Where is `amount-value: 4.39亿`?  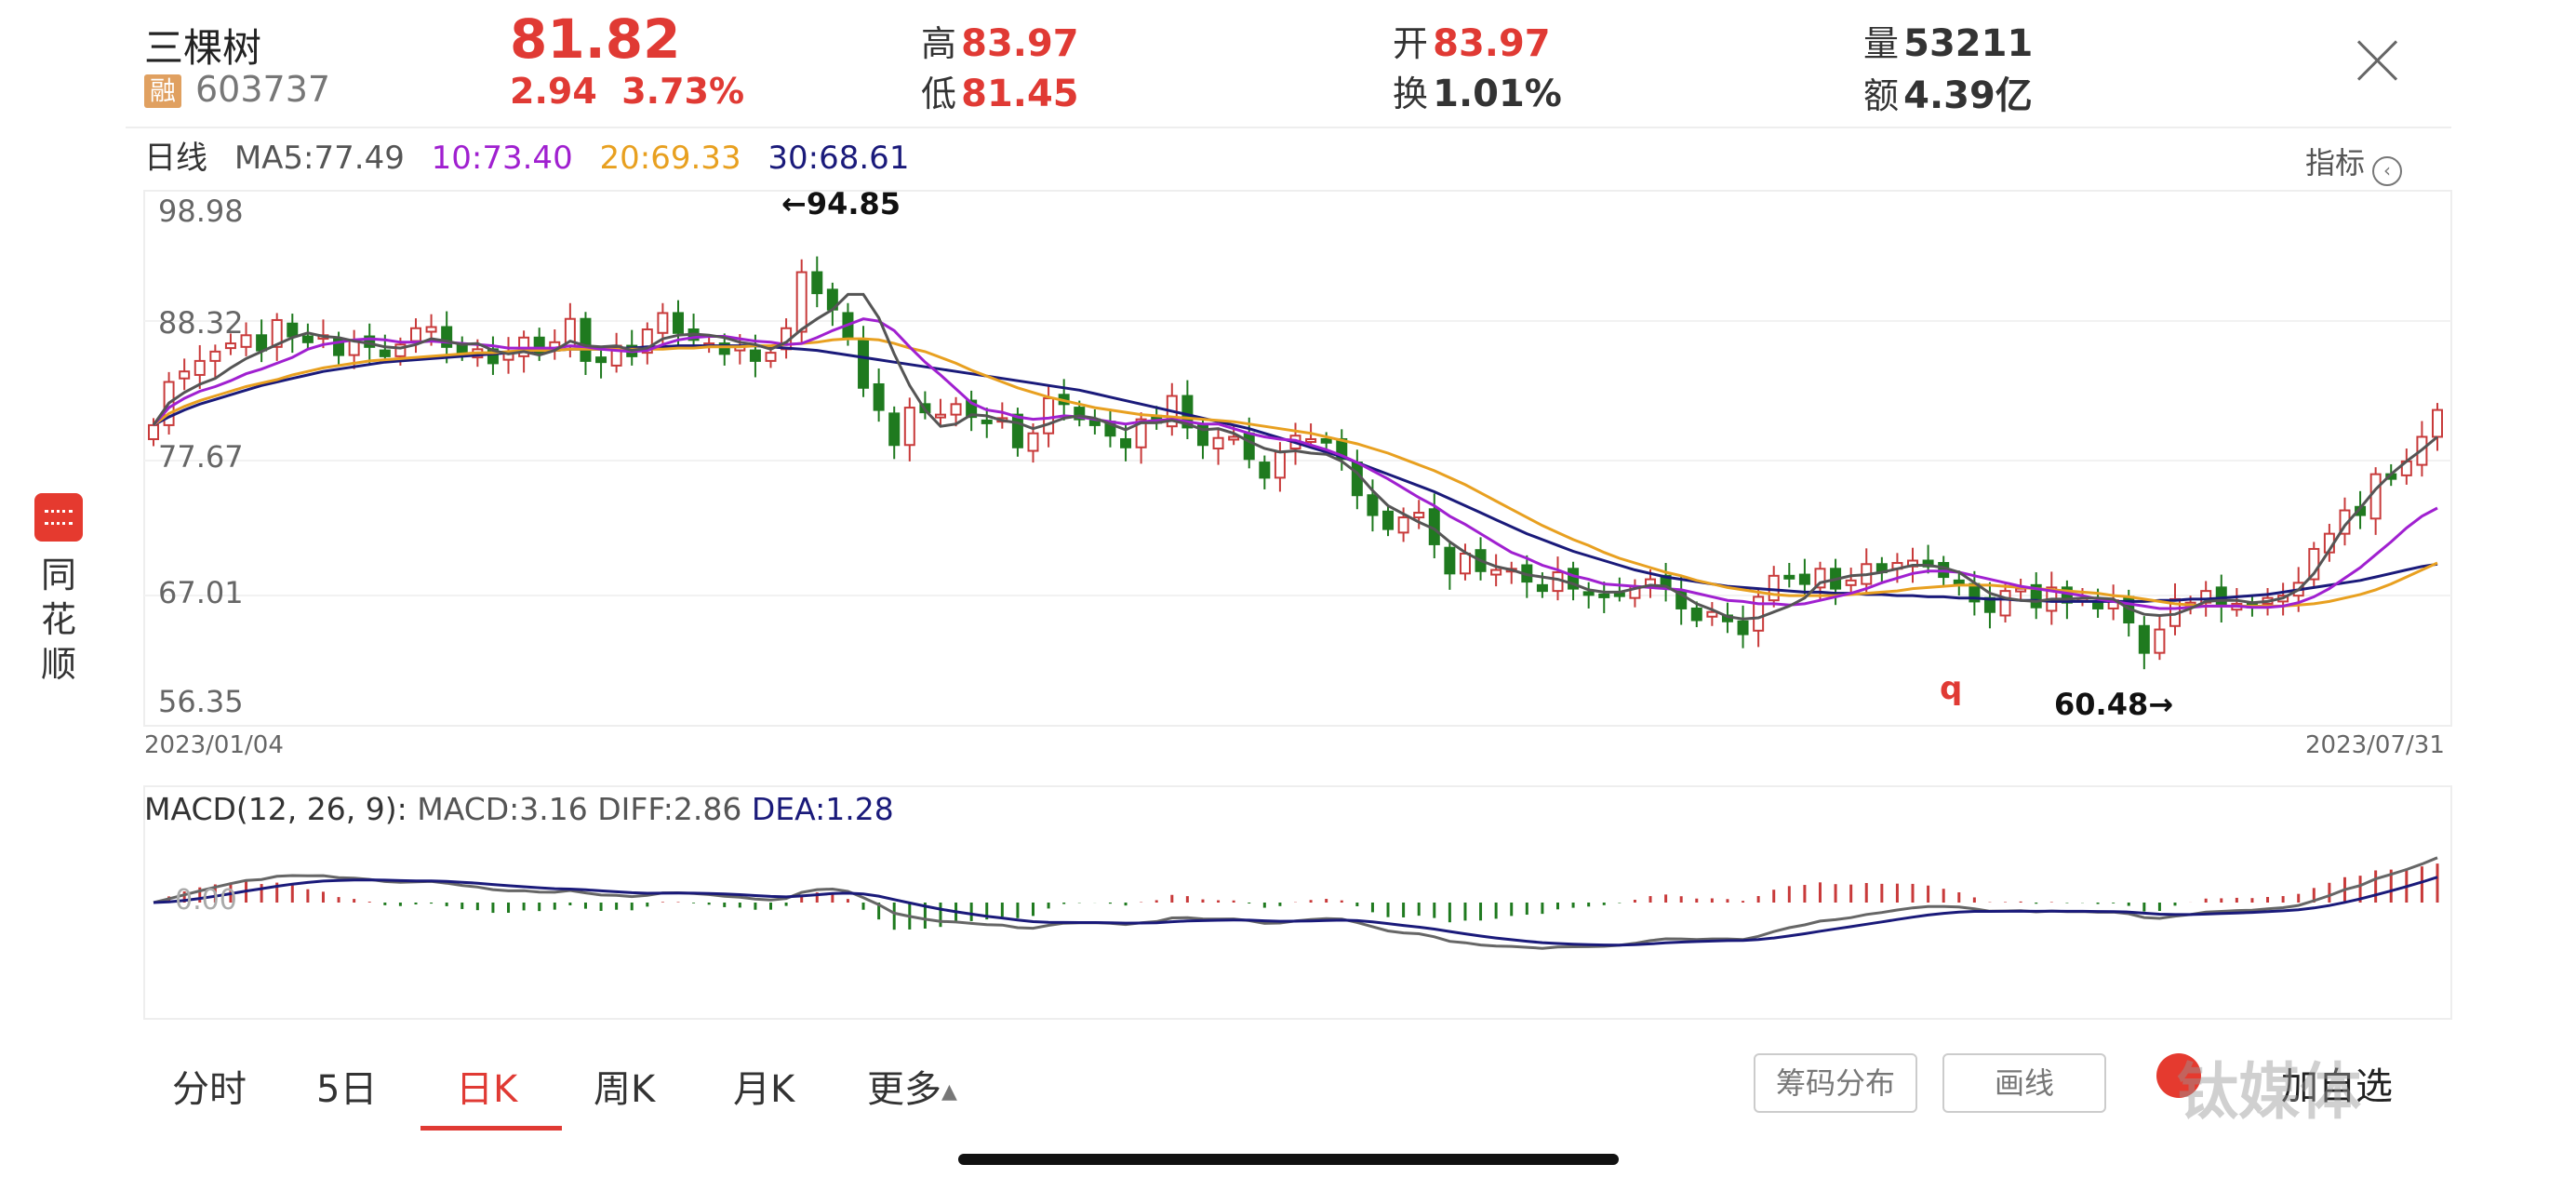
amount-value: 4.39亿 is located at coordinates (1968, 95).